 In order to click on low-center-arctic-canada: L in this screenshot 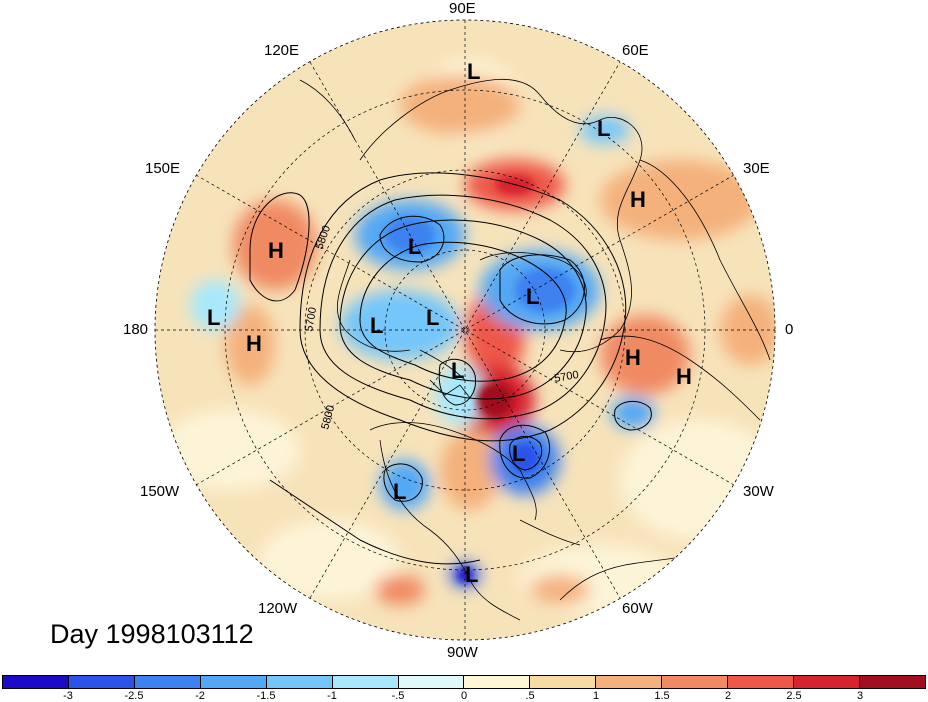, I will do `click(457, 370)`.